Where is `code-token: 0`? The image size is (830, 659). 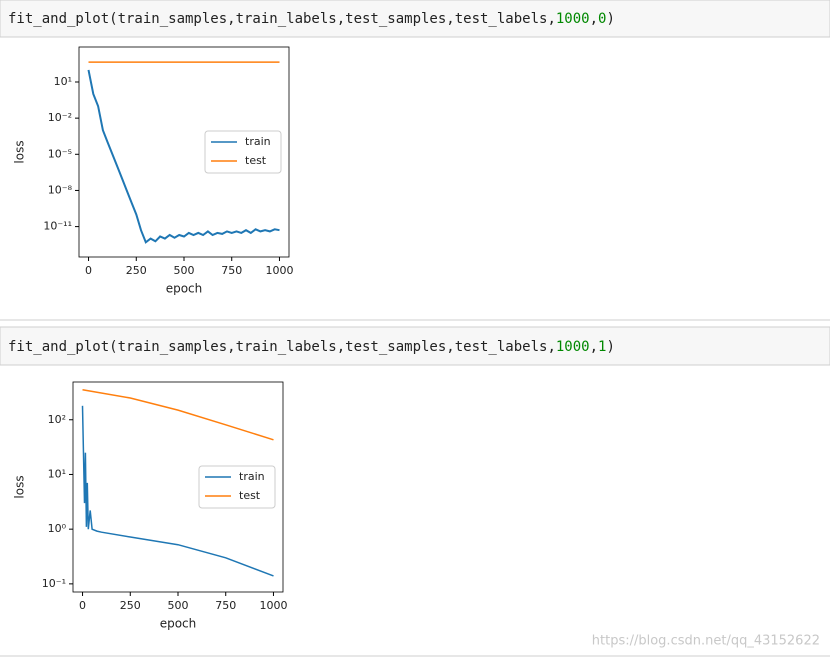 code-token: 0 is located at coordinates (602, 19).